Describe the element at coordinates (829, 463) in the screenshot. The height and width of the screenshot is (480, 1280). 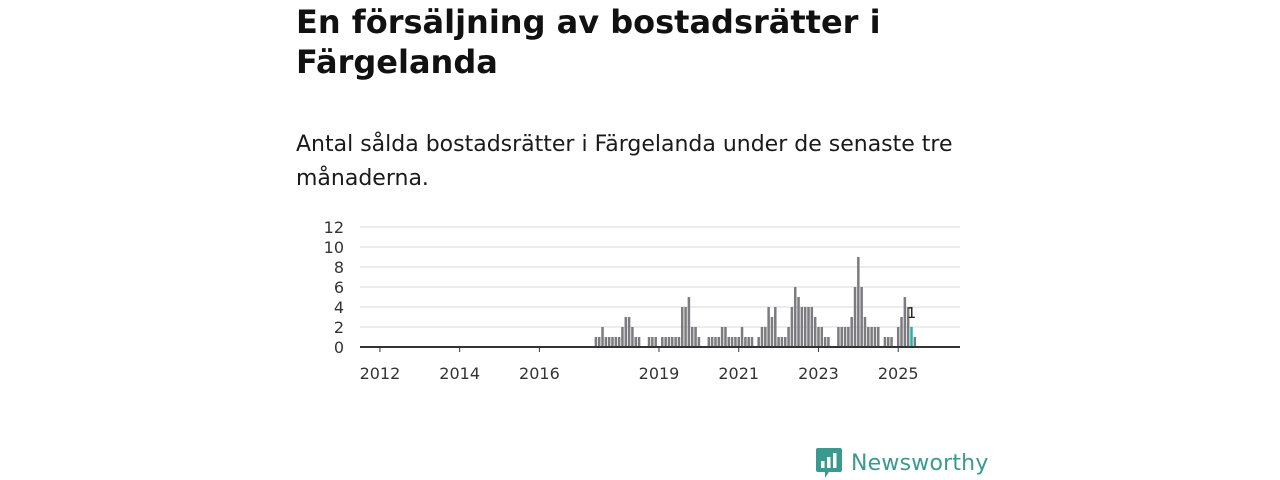
I see `newsworthy-logo-icon` at that location.